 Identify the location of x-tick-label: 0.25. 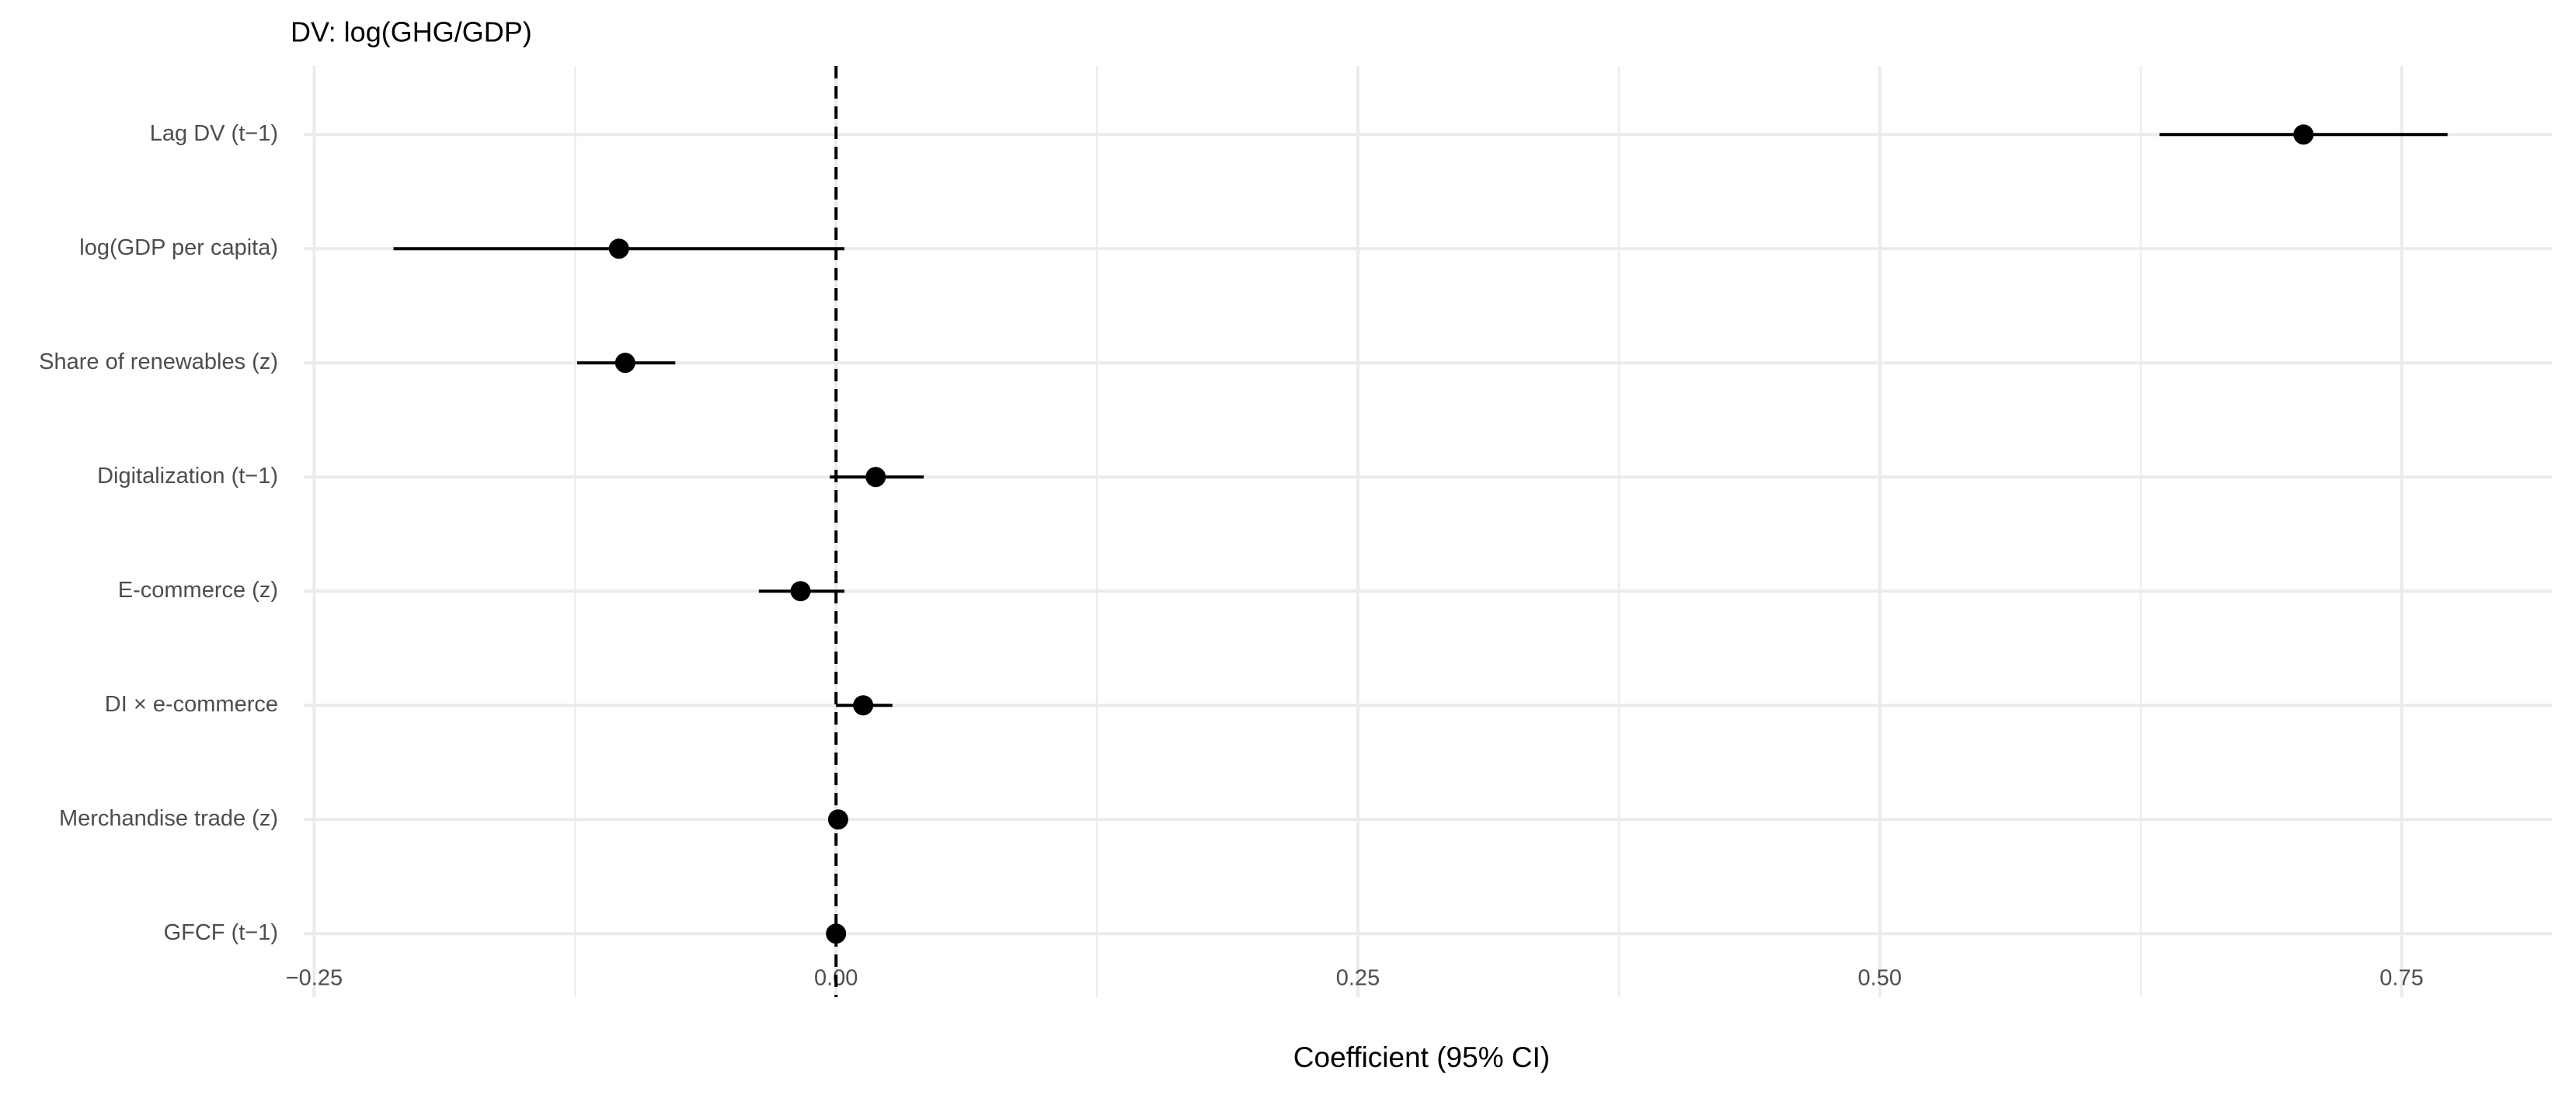
(1358, 978).